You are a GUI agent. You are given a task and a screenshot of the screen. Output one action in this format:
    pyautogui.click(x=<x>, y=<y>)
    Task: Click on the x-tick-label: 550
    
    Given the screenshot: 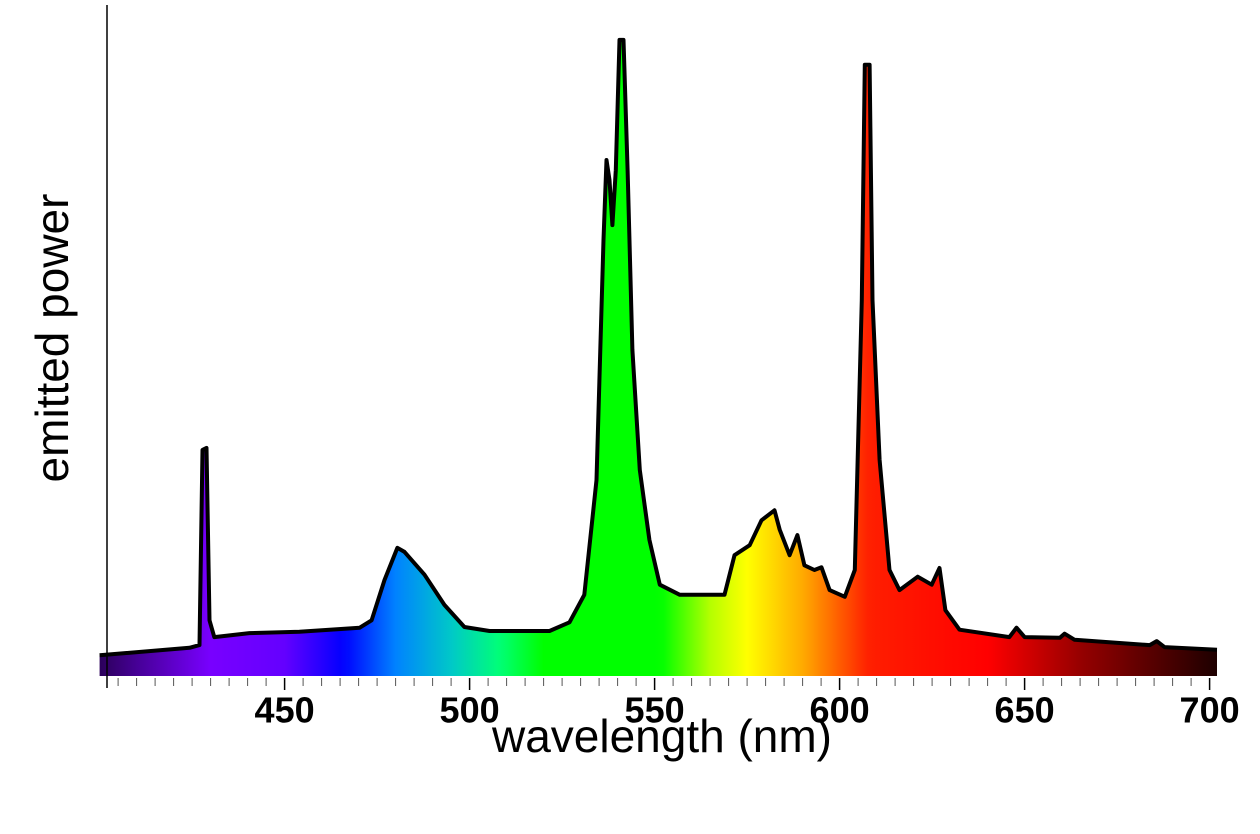 What is the action you would take?
    pyautogui.click(x=655, y=710)
    